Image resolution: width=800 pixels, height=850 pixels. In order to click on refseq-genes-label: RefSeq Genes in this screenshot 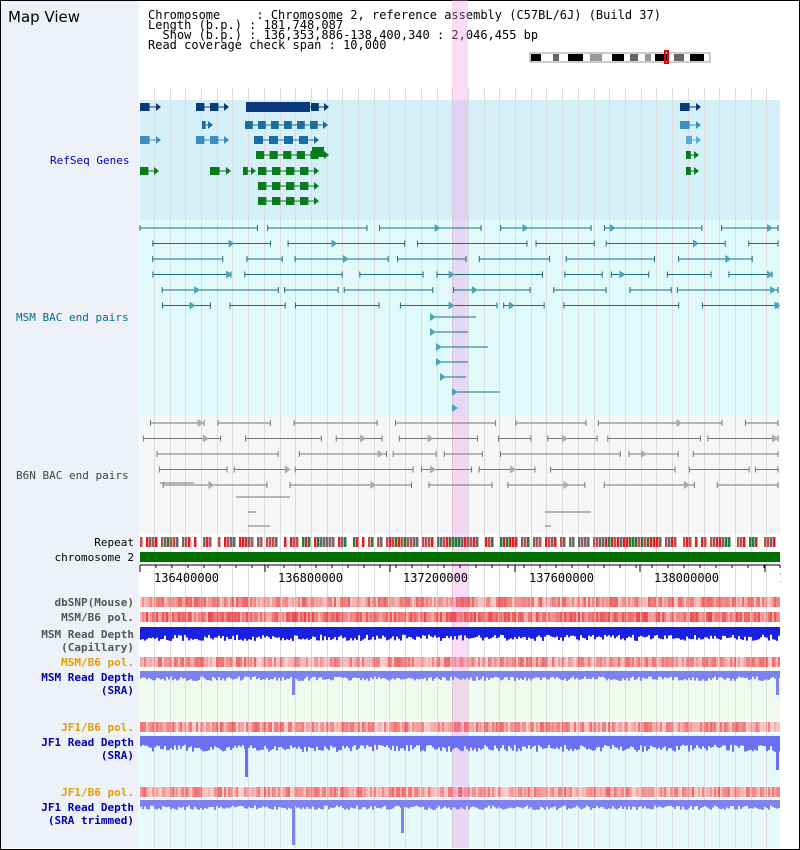, I will do `click(90, 160)`.